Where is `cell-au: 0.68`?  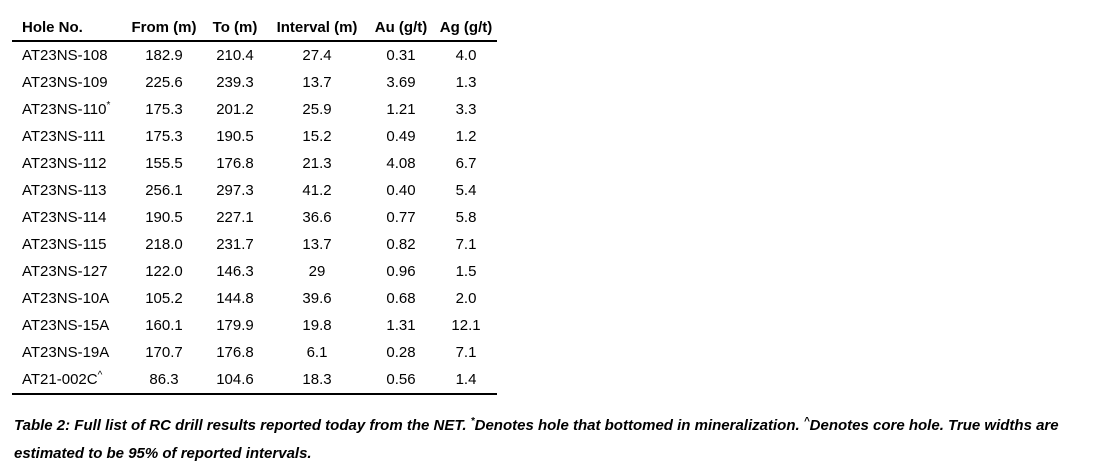
cell-au: 0.68 is located at coordinates (401, 298).